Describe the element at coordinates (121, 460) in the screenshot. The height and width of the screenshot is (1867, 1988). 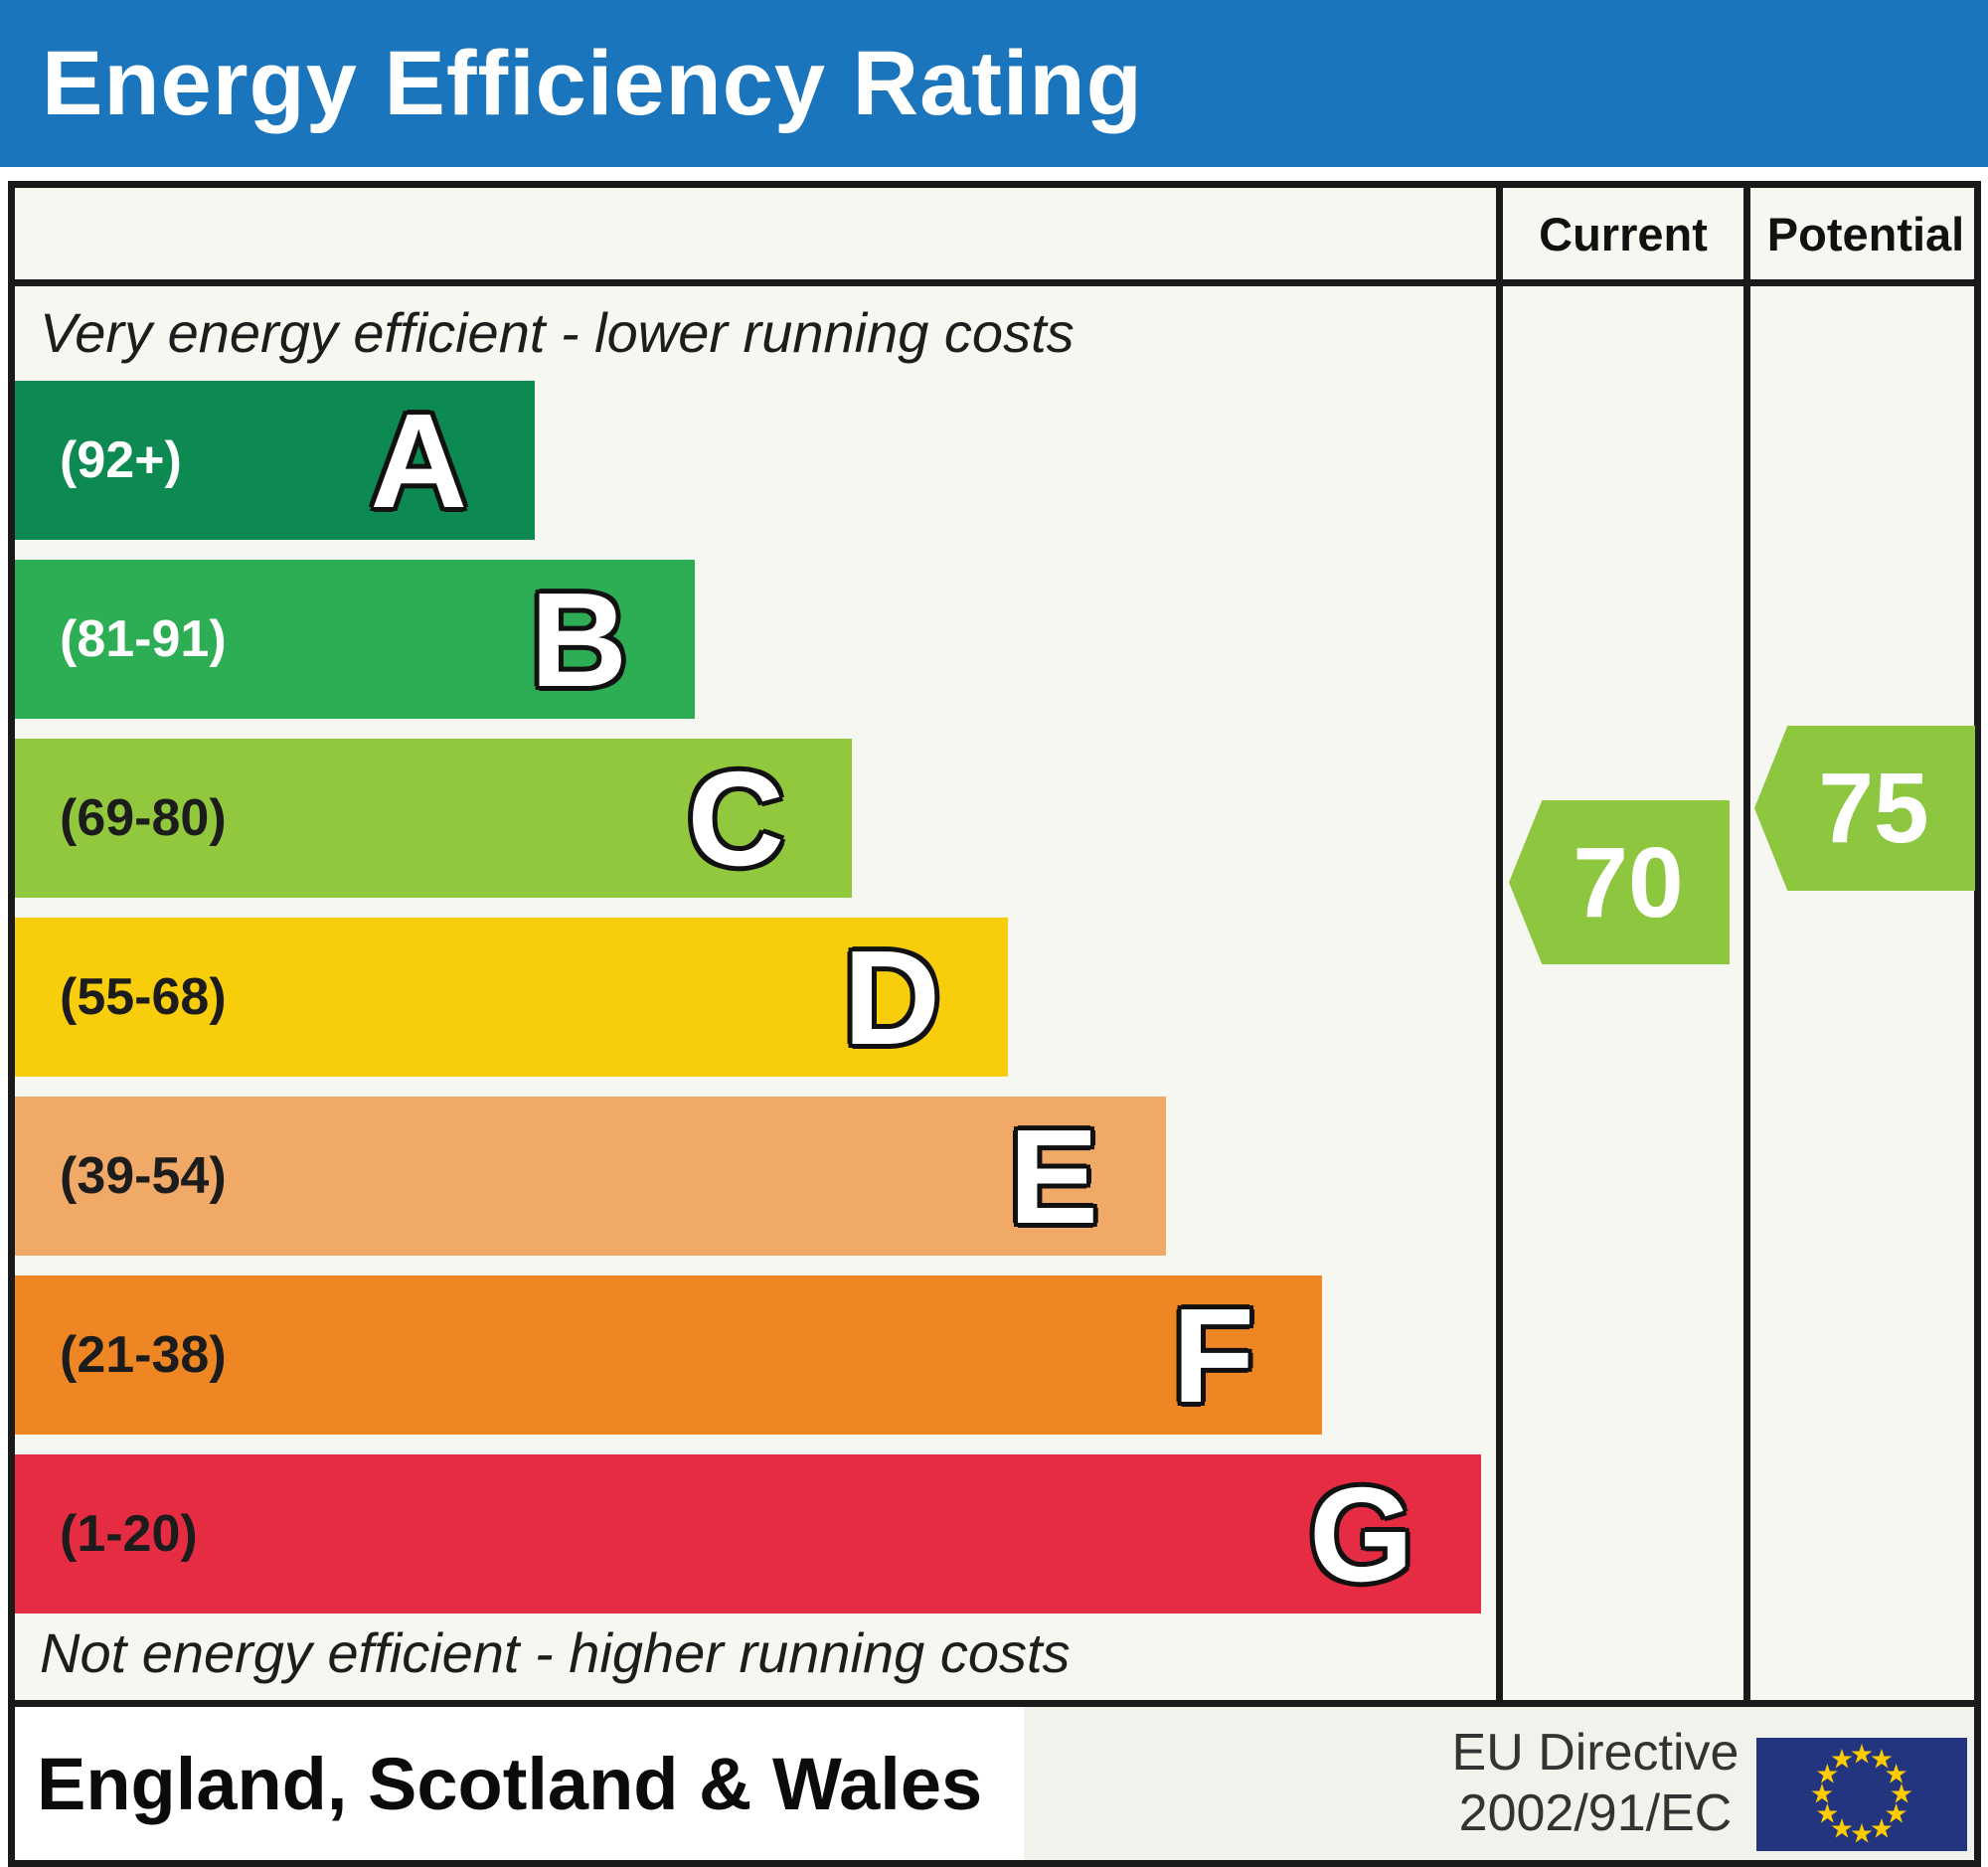
I see `band-a-range: (92+)` at that location.